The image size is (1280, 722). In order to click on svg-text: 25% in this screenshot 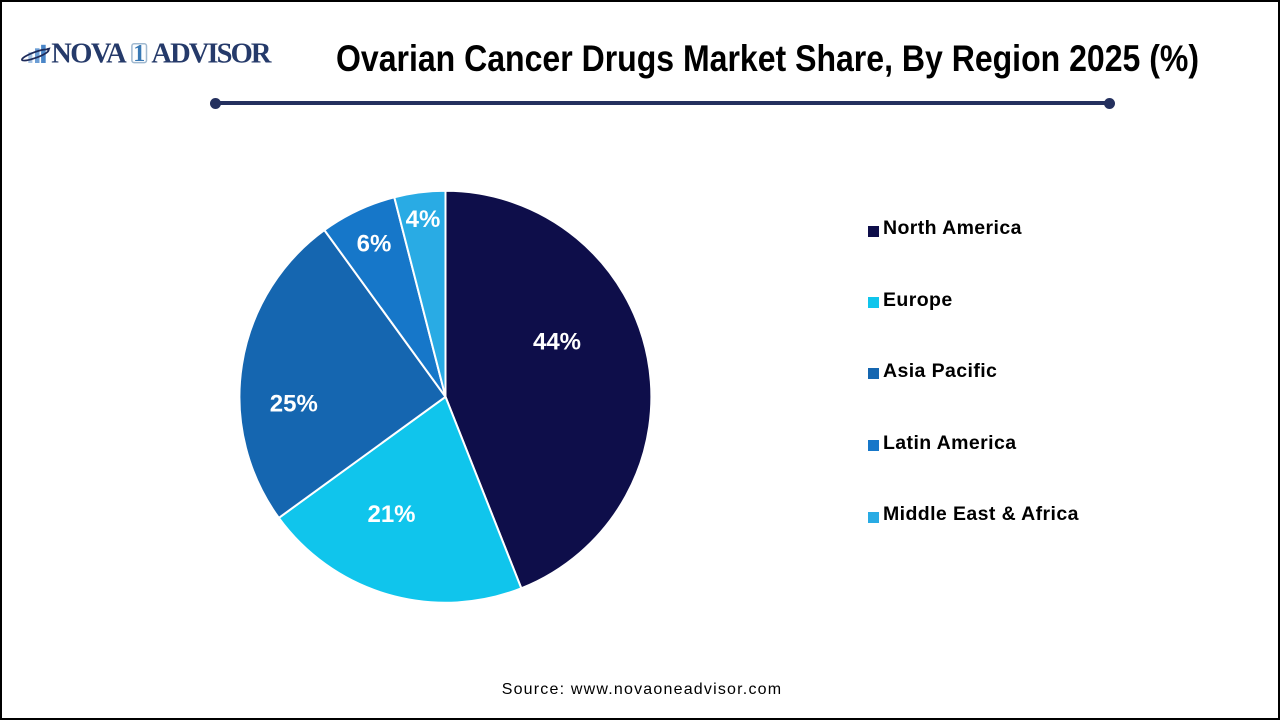, I will do `click(294, 404)`.